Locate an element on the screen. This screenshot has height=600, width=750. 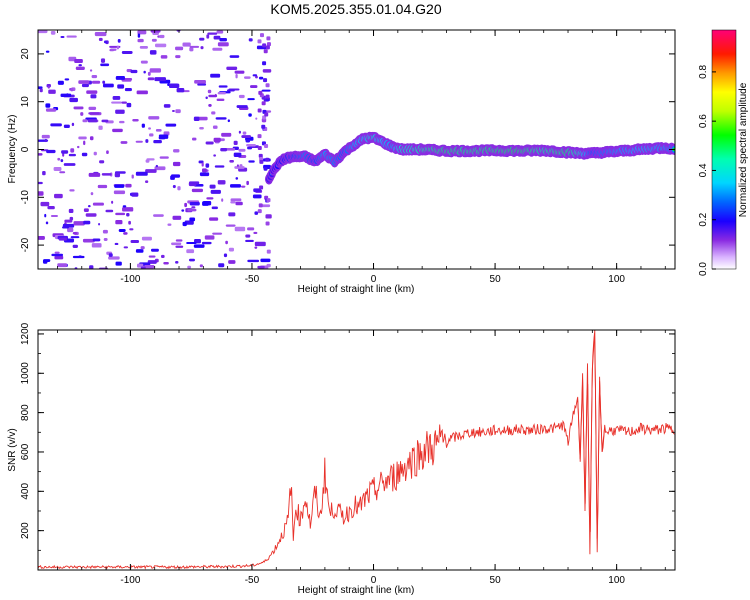
spectrogram-xtick-label: -100 is located at coordinates (130, 279).